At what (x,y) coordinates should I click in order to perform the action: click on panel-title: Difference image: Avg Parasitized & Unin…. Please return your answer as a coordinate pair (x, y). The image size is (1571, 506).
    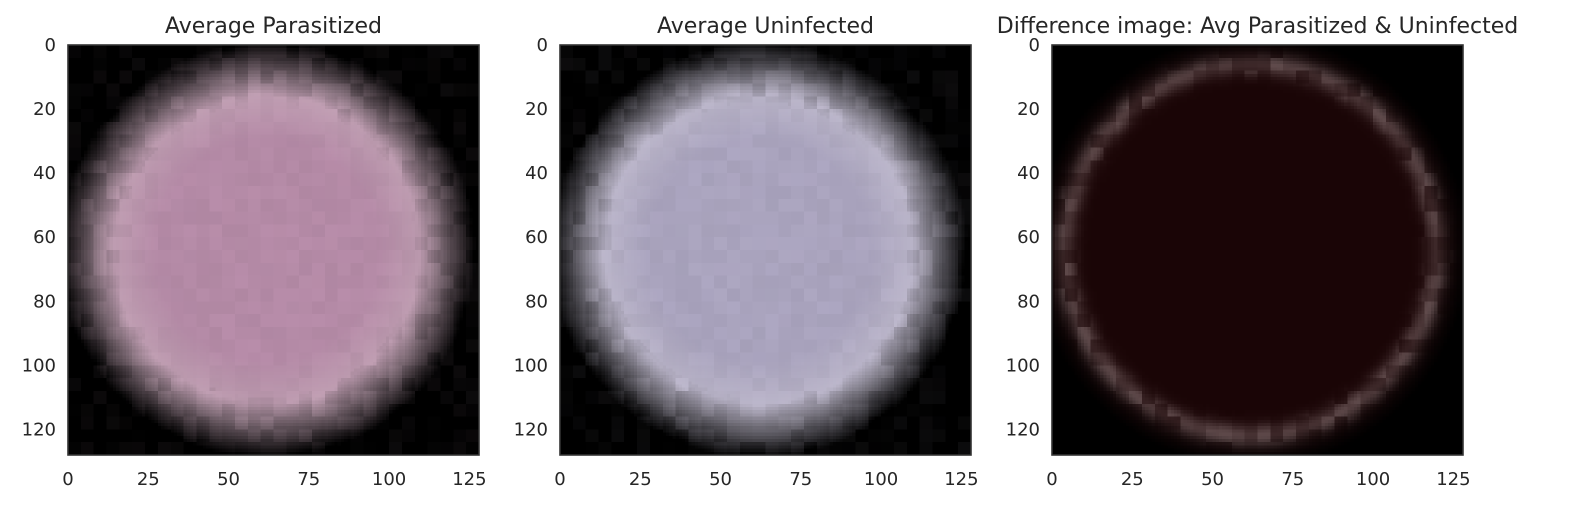
    Looking at the image, I should click on (1257, 26).